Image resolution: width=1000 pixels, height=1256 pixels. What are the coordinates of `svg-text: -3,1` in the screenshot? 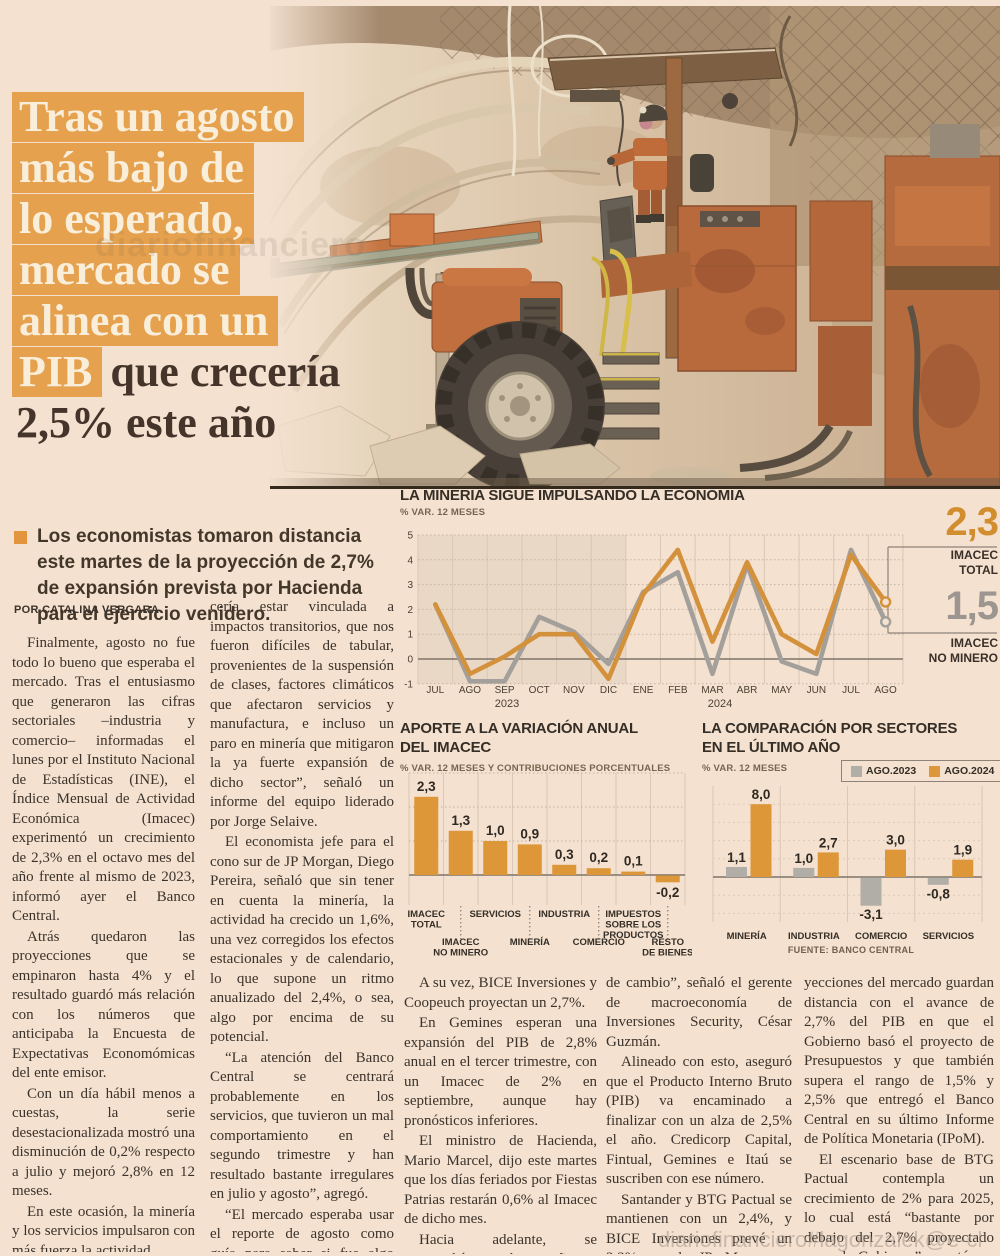 It's located at (871, 914).